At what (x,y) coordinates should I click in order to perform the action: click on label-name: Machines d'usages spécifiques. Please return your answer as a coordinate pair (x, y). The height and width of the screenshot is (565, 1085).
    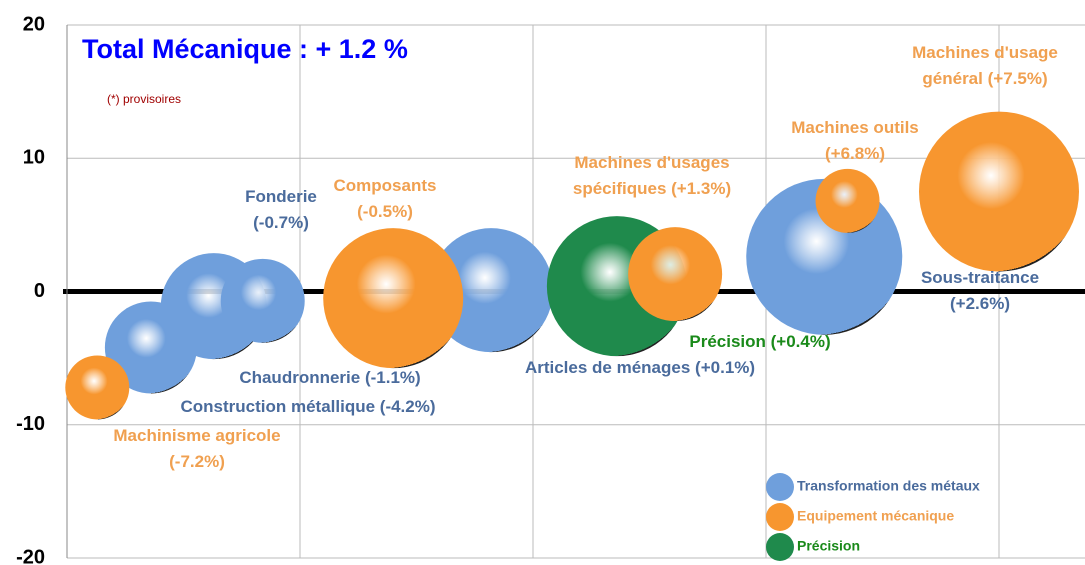
    Looking at the image, I should click on (651, 175).